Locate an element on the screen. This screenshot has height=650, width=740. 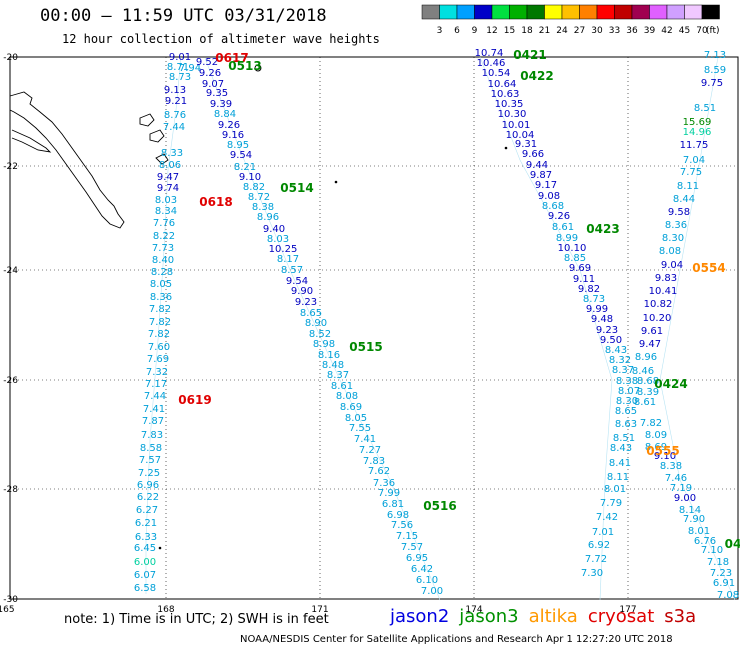
wave-height-value: 8.84 is located at coordinates (225, 114).